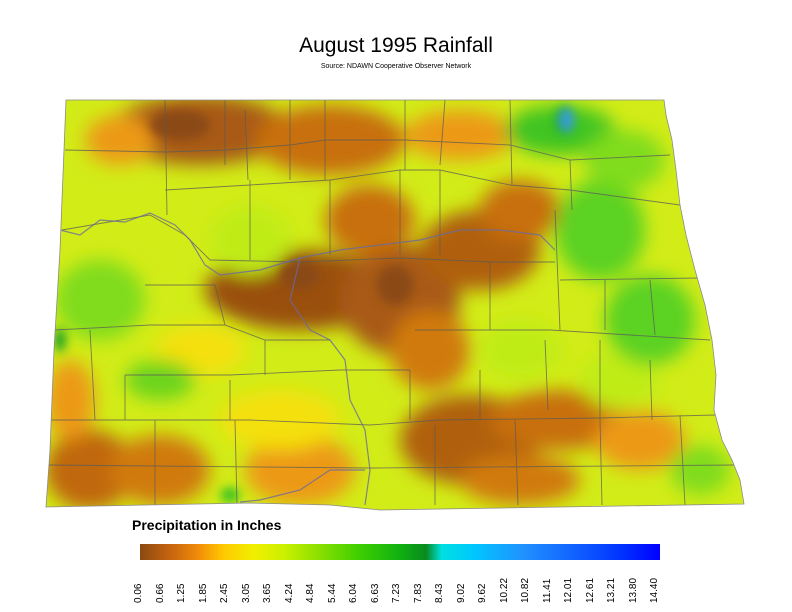 This screenshot has width=792, height=612. What do you see at coordinates (440, 593) in the screenshot?
I see `legend-tick-label: 8.43` at bounding box center [440, 593].